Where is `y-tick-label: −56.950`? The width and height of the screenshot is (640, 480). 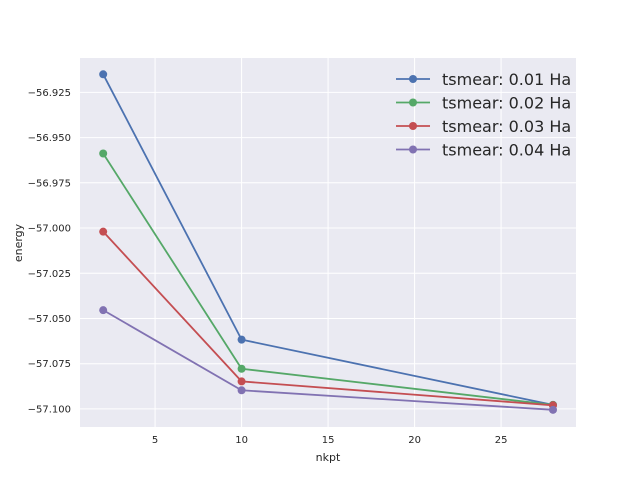 y-tick-label: −56.950 is located at coordinates (49, 138).